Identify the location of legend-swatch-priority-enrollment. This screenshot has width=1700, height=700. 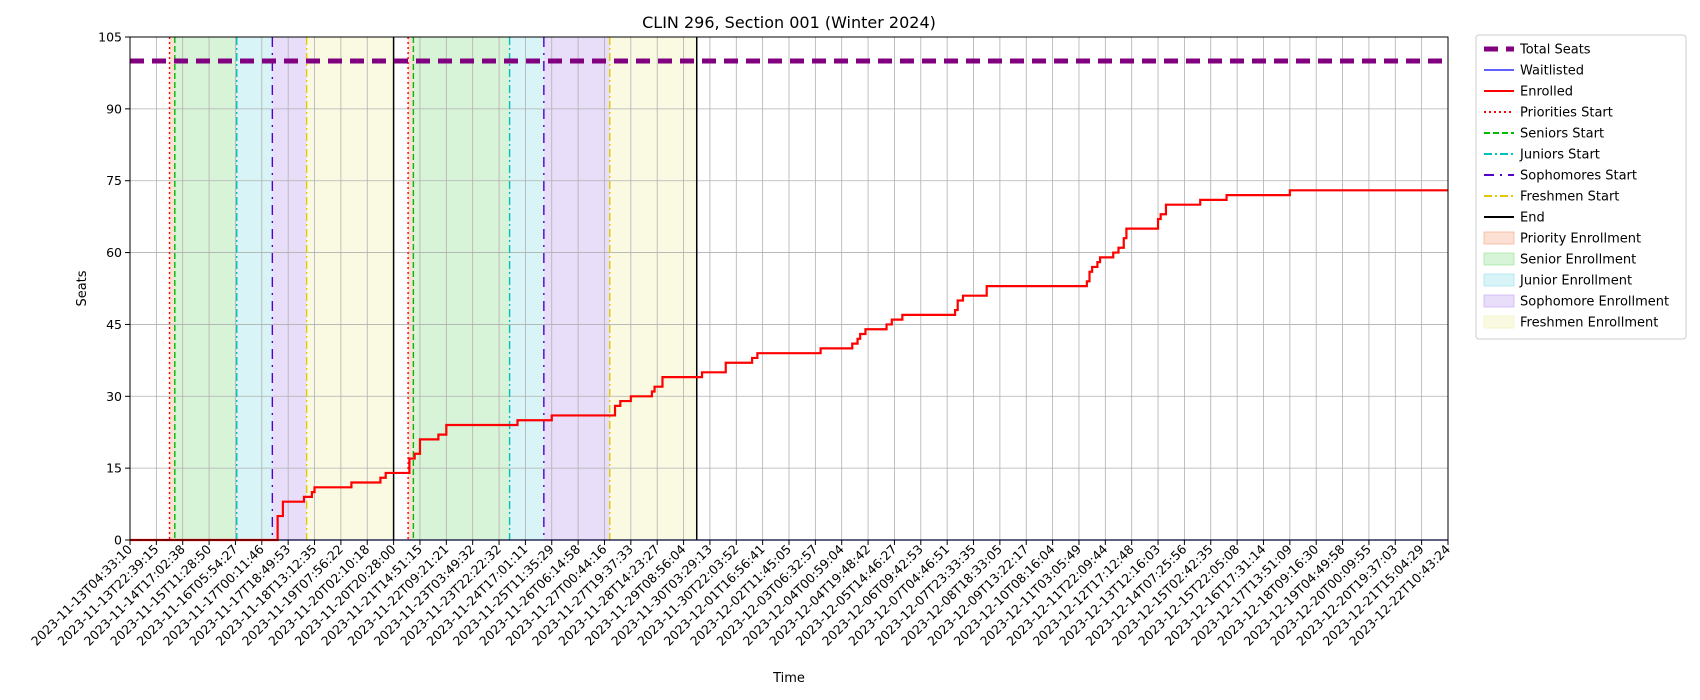
(1499, 238).